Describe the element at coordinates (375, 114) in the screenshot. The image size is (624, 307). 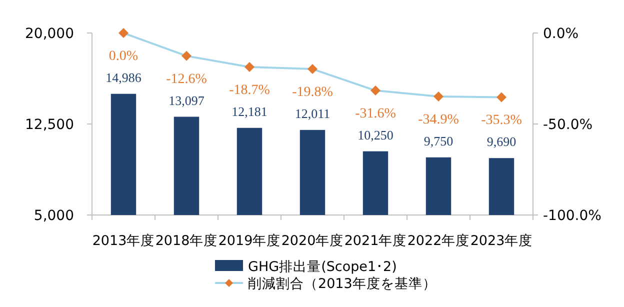
I see `data-label: -31.6%` at that location.